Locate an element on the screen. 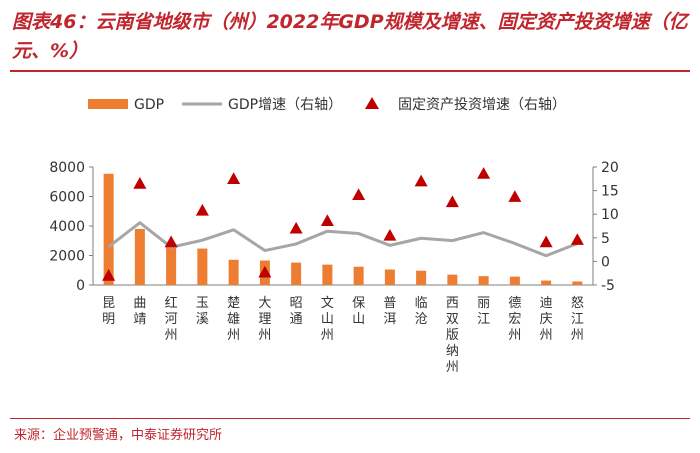 The image size is (700, 453). legend-gdp-swatch is located at coordinates (108, 104).